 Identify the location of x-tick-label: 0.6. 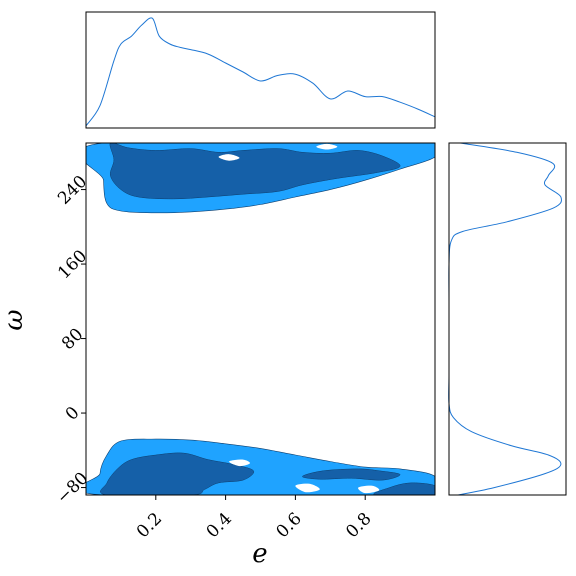
(288, 525).